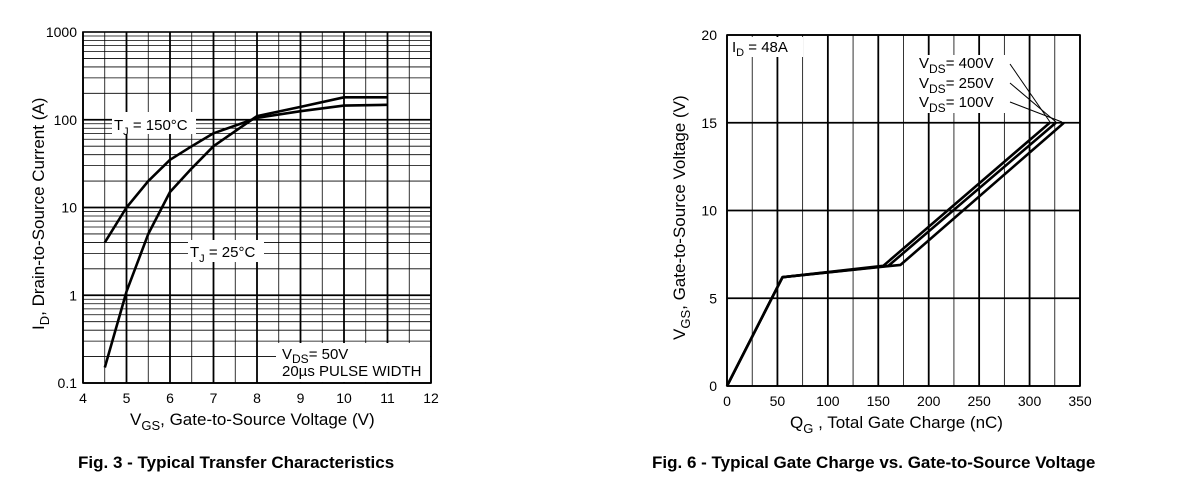 The image size is (1191, 504). What do you see at coordinates (907, 401) in the screenshot?
I see `fig6-x-ticks: 0 50 100 150 200 250 300 350` at bounding box center [907, 401].